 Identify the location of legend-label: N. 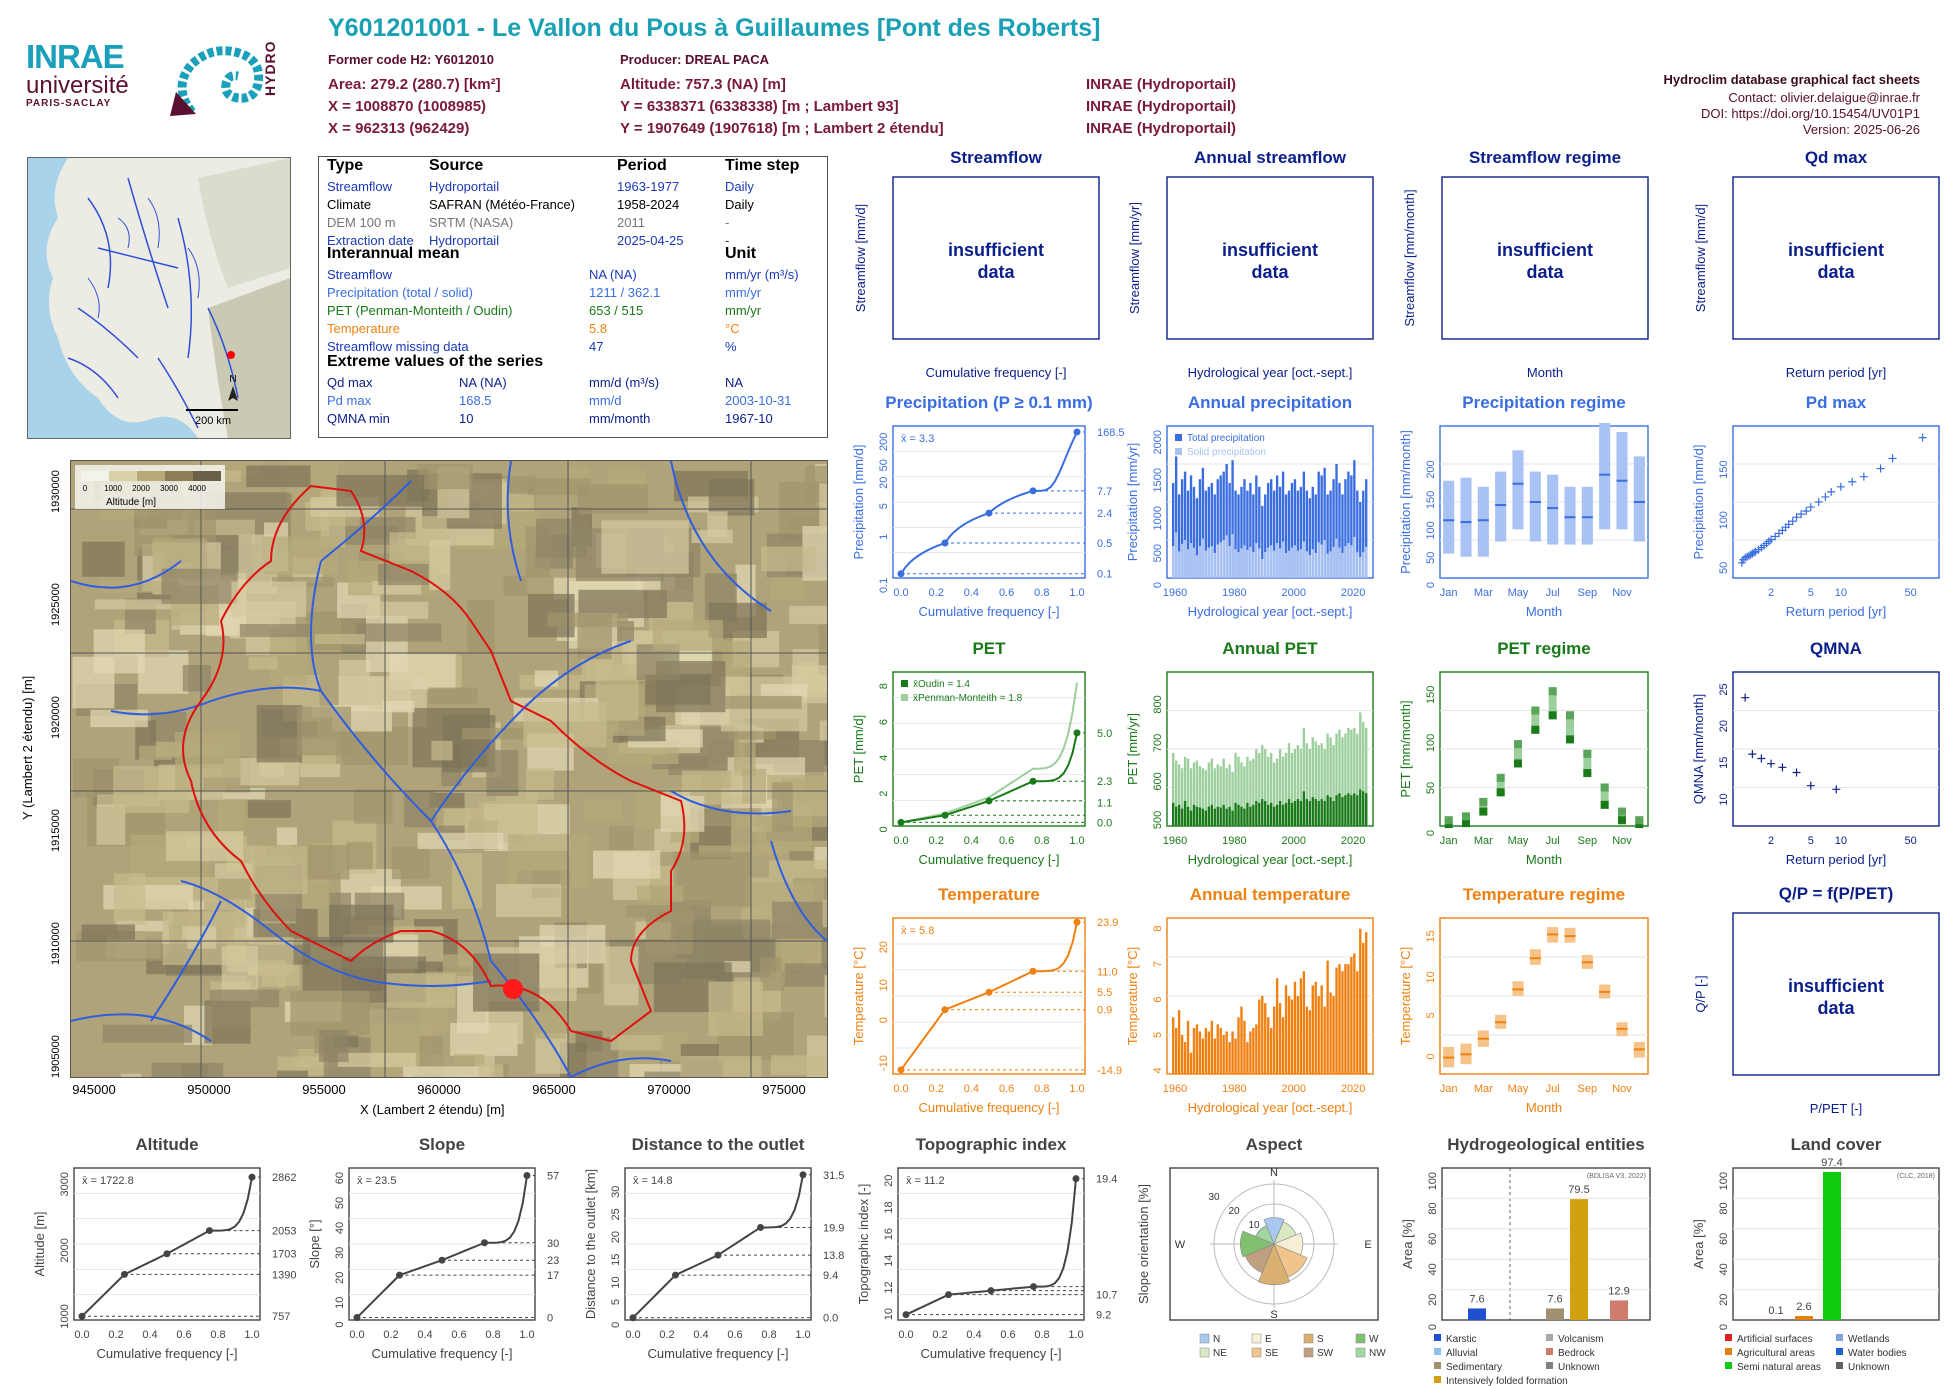
(1216, 1339).